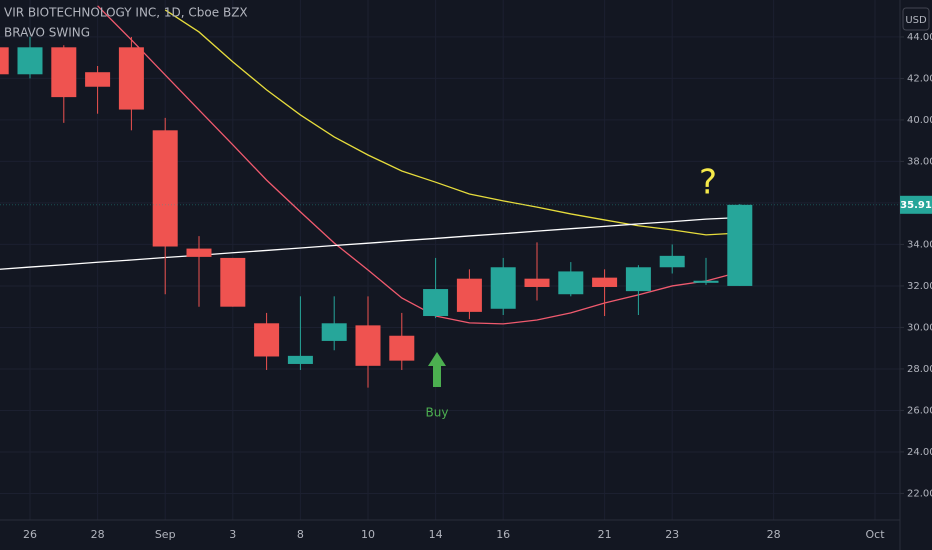 The height and width of the screenshot is (550, 932). Describe the element at coordinates (605, 534) in the screenshot. I see `x-tick-label: 21` at that location.